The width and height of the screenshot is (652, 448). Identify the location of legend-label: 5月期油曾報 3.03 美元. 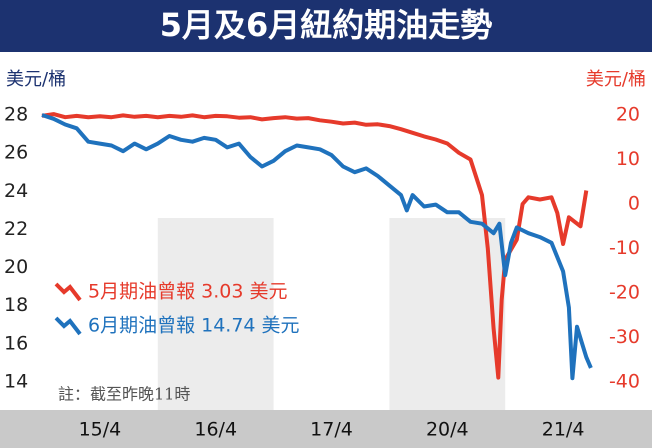
(187, 292).